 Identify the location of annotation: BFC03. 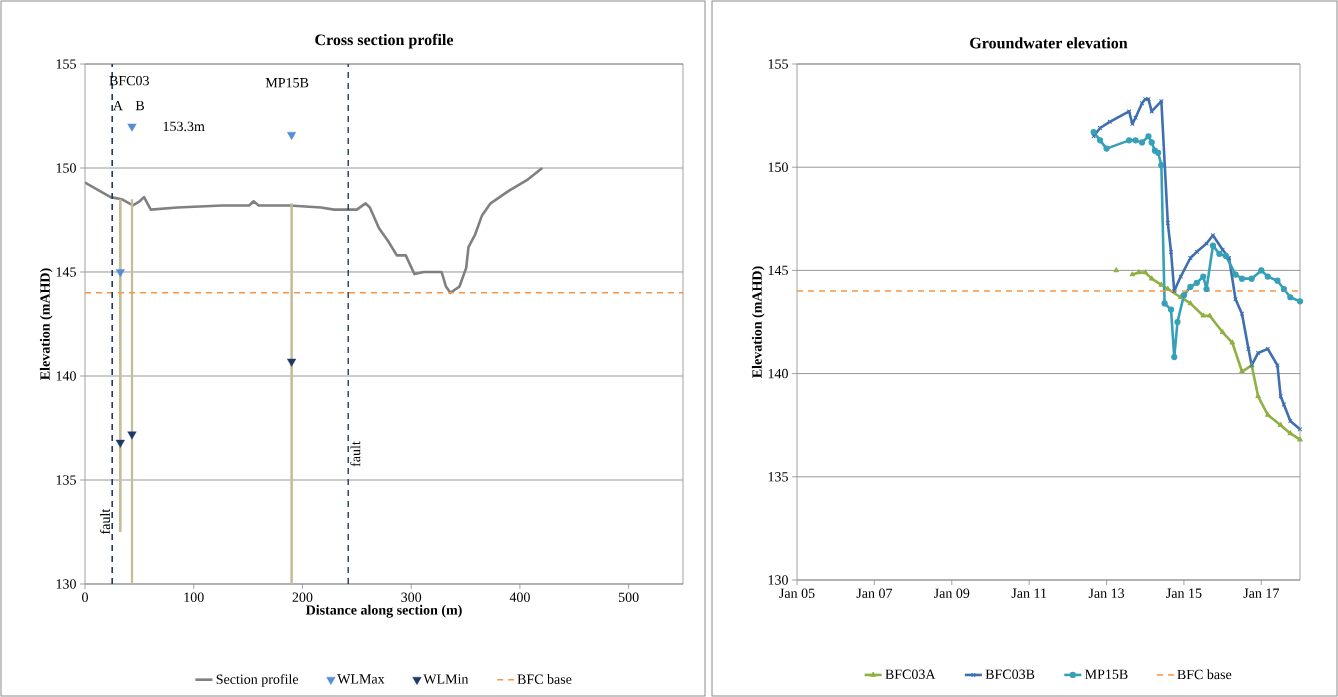
(129, 80).